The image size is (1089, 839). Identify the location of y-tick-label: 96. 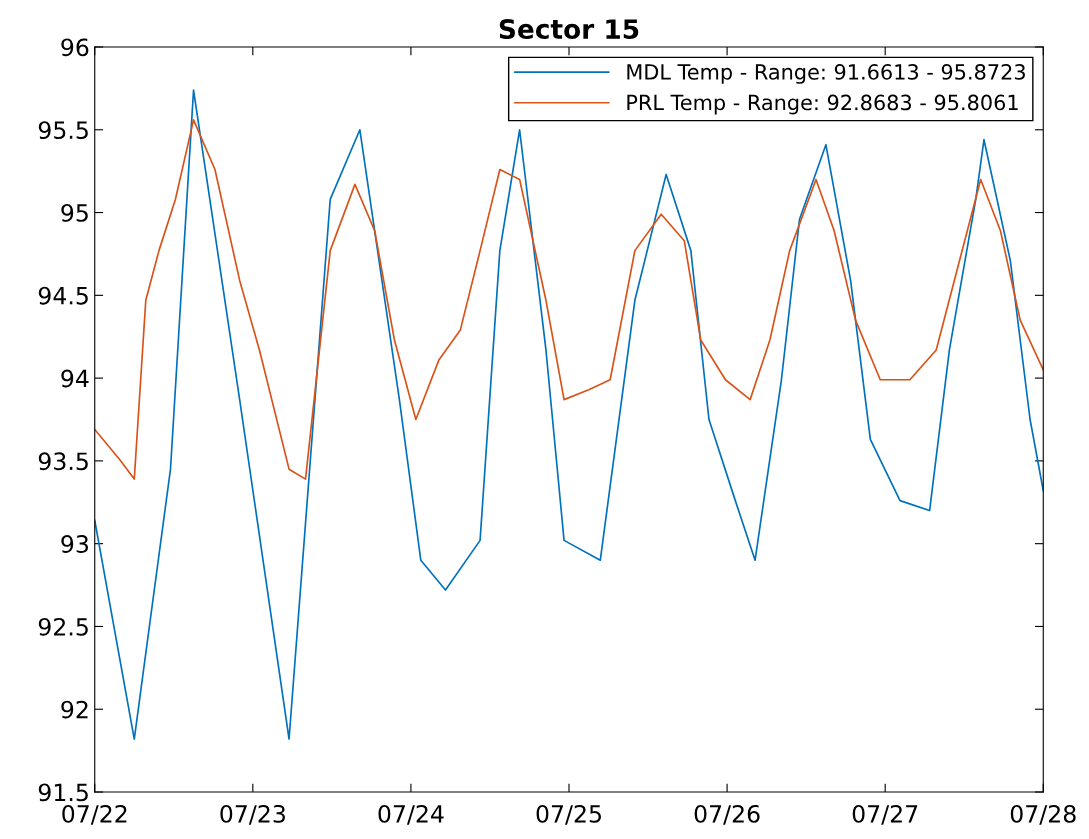
(75, 47).